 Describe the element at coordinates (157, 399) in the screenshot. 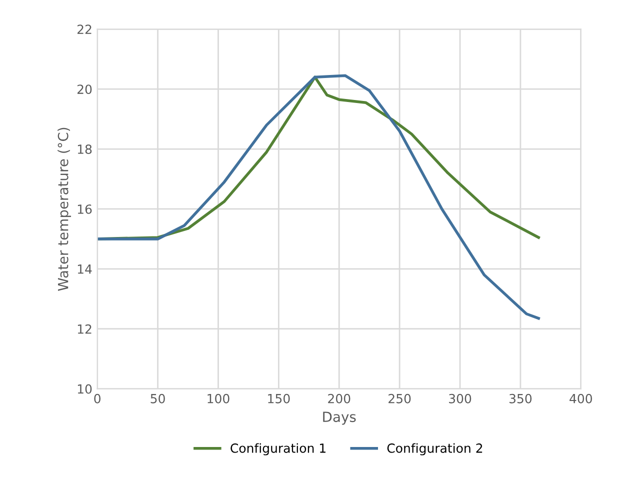

I see `x-tick-label: 50` at that location.